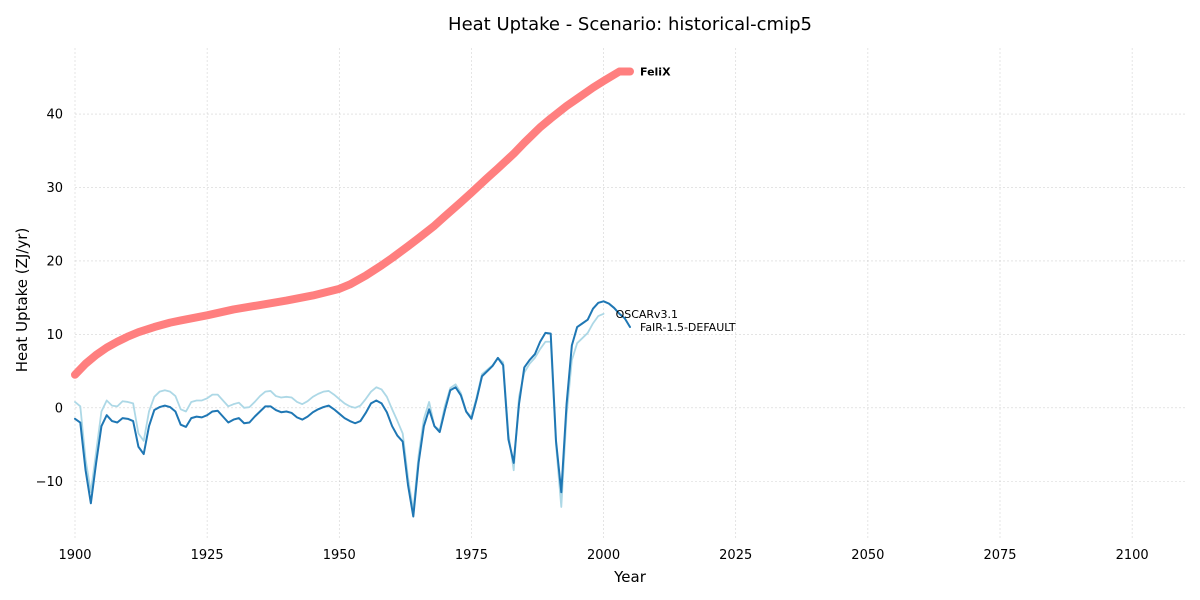 This screenshot has width=1200, height=600. What do you see at coordinates (54, 261) in the screenshot?
I see `y-tick-label: 20` at bounding box center [54, 261].